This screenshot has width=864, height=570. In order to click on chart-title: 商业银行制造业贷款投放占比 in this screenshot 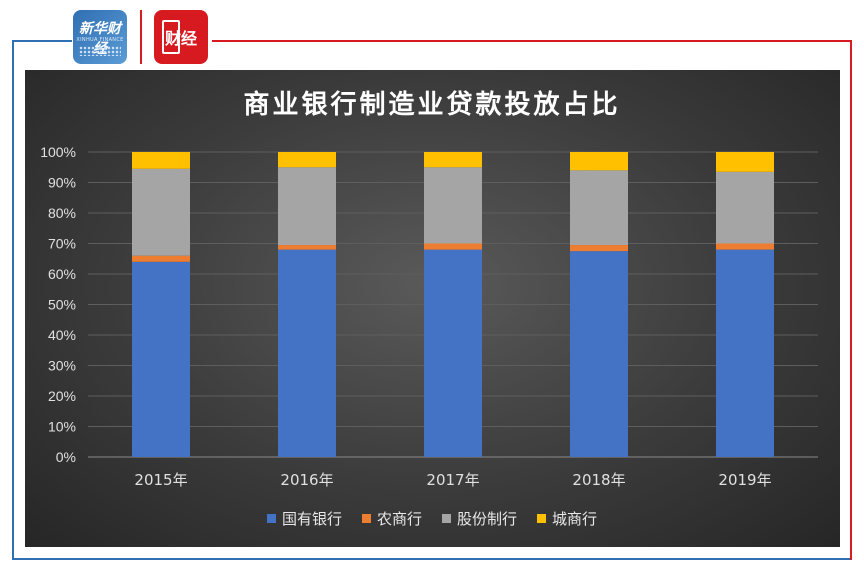, I will do `click(432, 105)`.